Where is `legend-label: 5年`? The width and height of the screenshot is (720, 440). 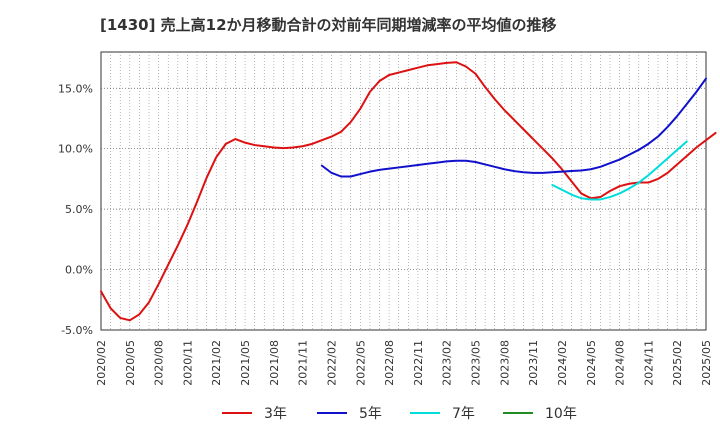
legend-label: 5年 is located at coordinates (370, 414).